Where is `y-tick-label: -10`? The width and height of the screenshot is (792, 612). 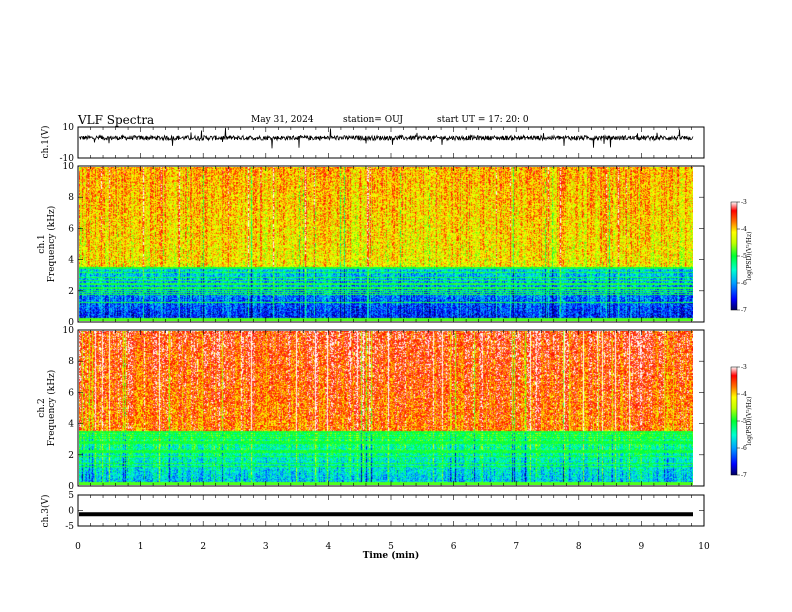 y-tick-label: -10 is located at coordinates (67, 159).